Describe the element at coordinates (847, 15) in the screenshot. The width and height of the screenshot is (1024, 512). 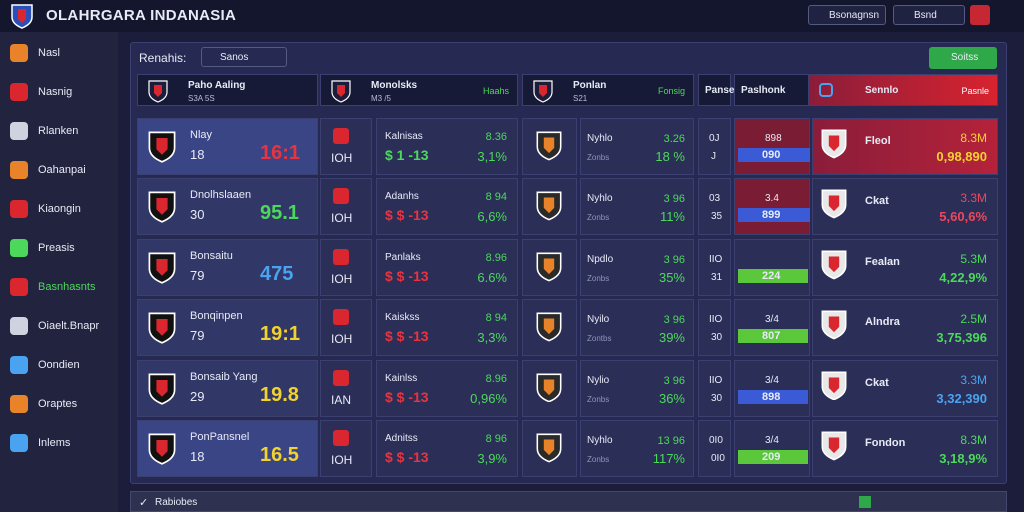
I see `search-box: Bsonagnsn` at that location.